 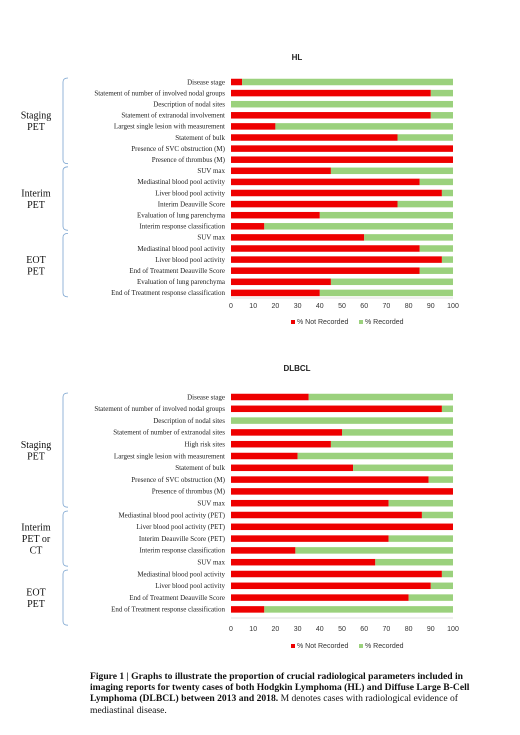 I want to click on category-label: Statement of extranodal involvement, so click(x=173, y=116).